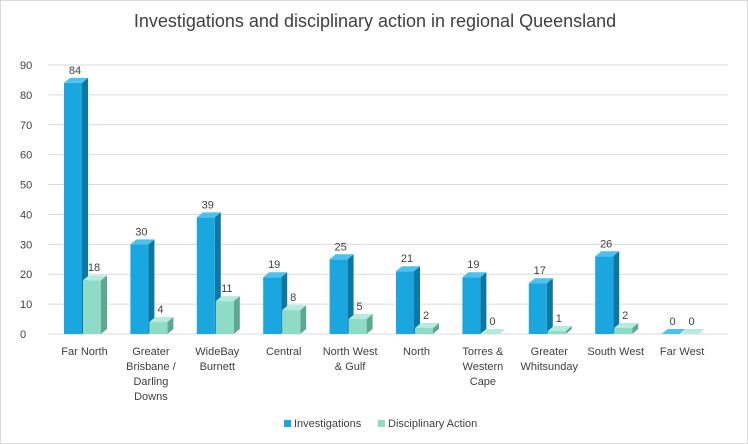 This screenshot has height=444, width=748. Describe the element at coordinates (416, 352) in the screenshot. I see `category-label-line: North` at that location.